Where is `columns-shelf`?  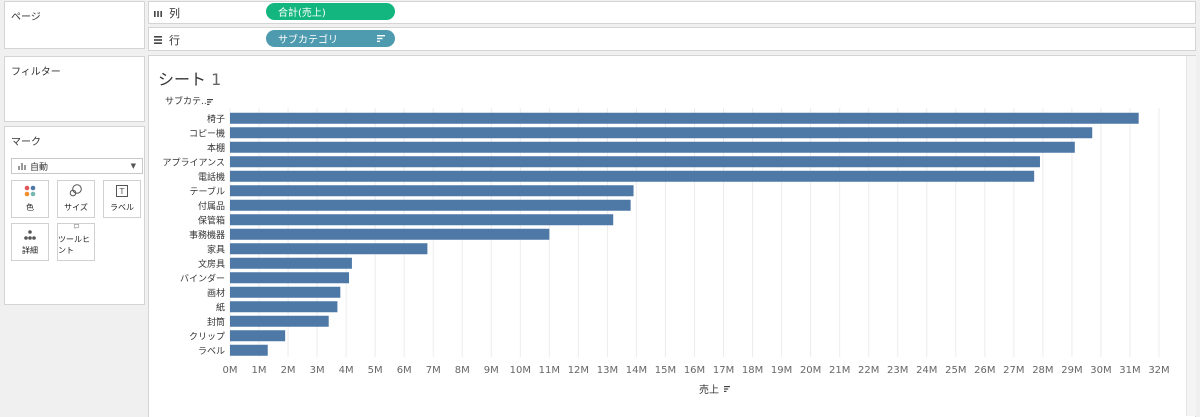
columns-shelf is located at coordinates (672, 12).